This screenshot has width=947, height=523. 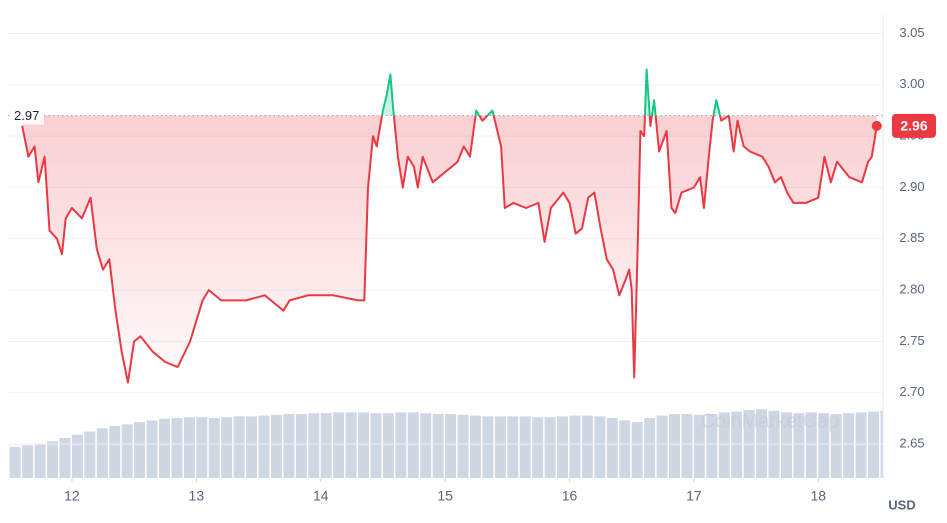 What do you see at coordinates (197, 496) in the screenshot?
I see `x-tick-label: 13` at bounding box center [197, 496].